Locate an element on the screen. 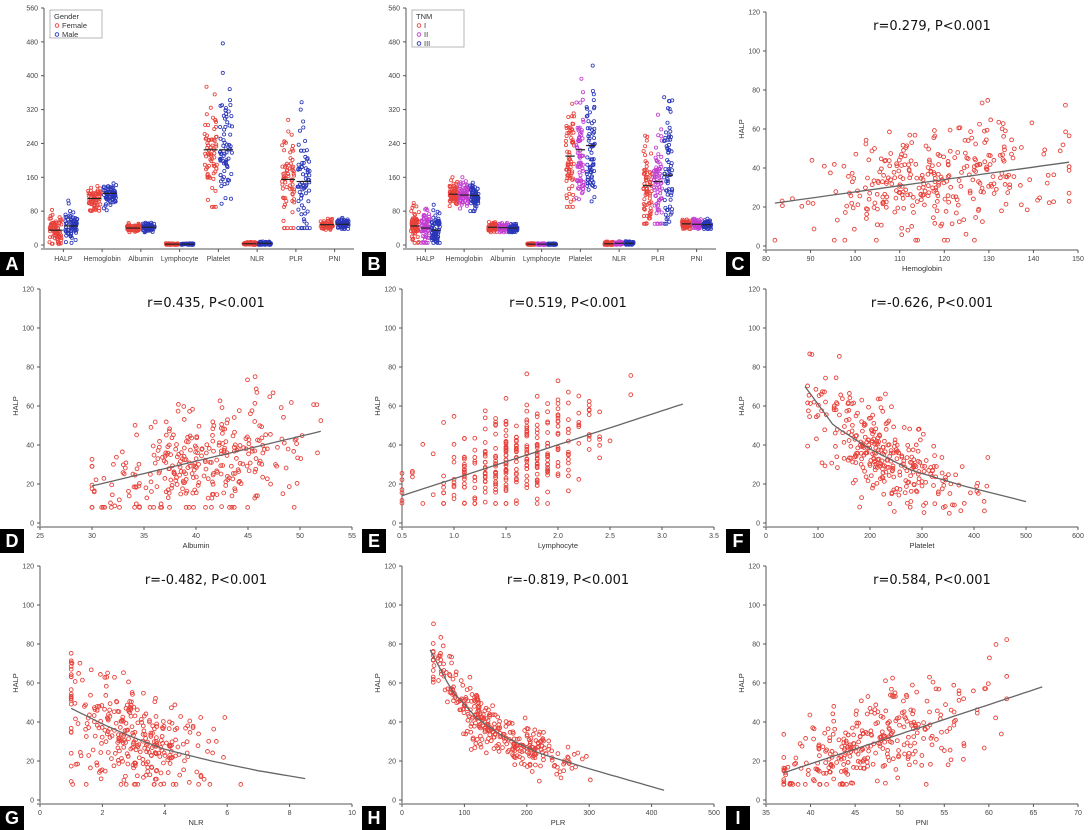  regression-line is located at coordinates (542, 450).